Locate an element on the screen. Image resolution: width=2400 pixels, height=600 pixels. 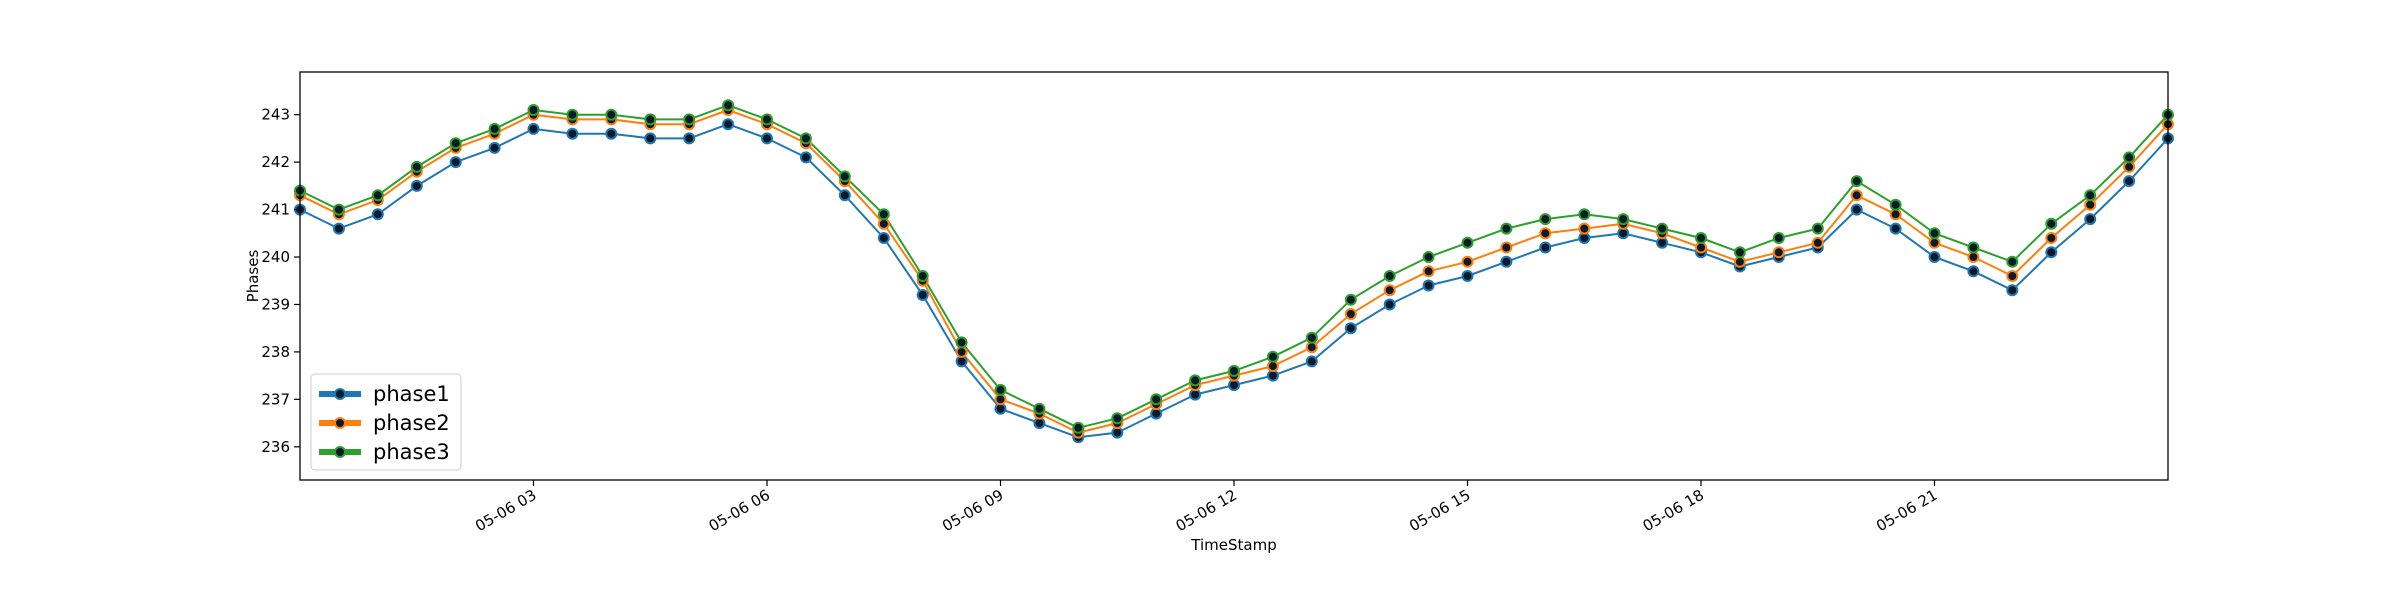
y-tick-label: 242 is located at coordinates (275, 162).